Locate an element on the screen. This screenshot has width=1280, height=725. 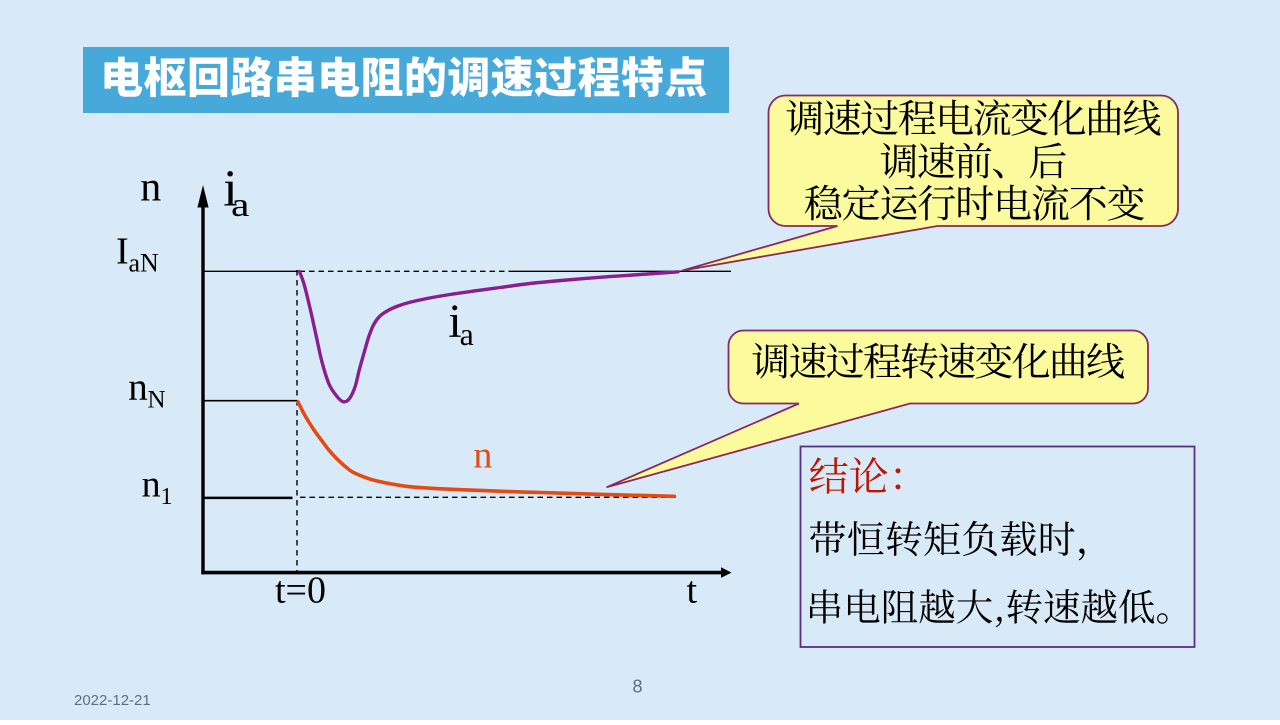
svg-text: I is located at coordinates (122, 251).